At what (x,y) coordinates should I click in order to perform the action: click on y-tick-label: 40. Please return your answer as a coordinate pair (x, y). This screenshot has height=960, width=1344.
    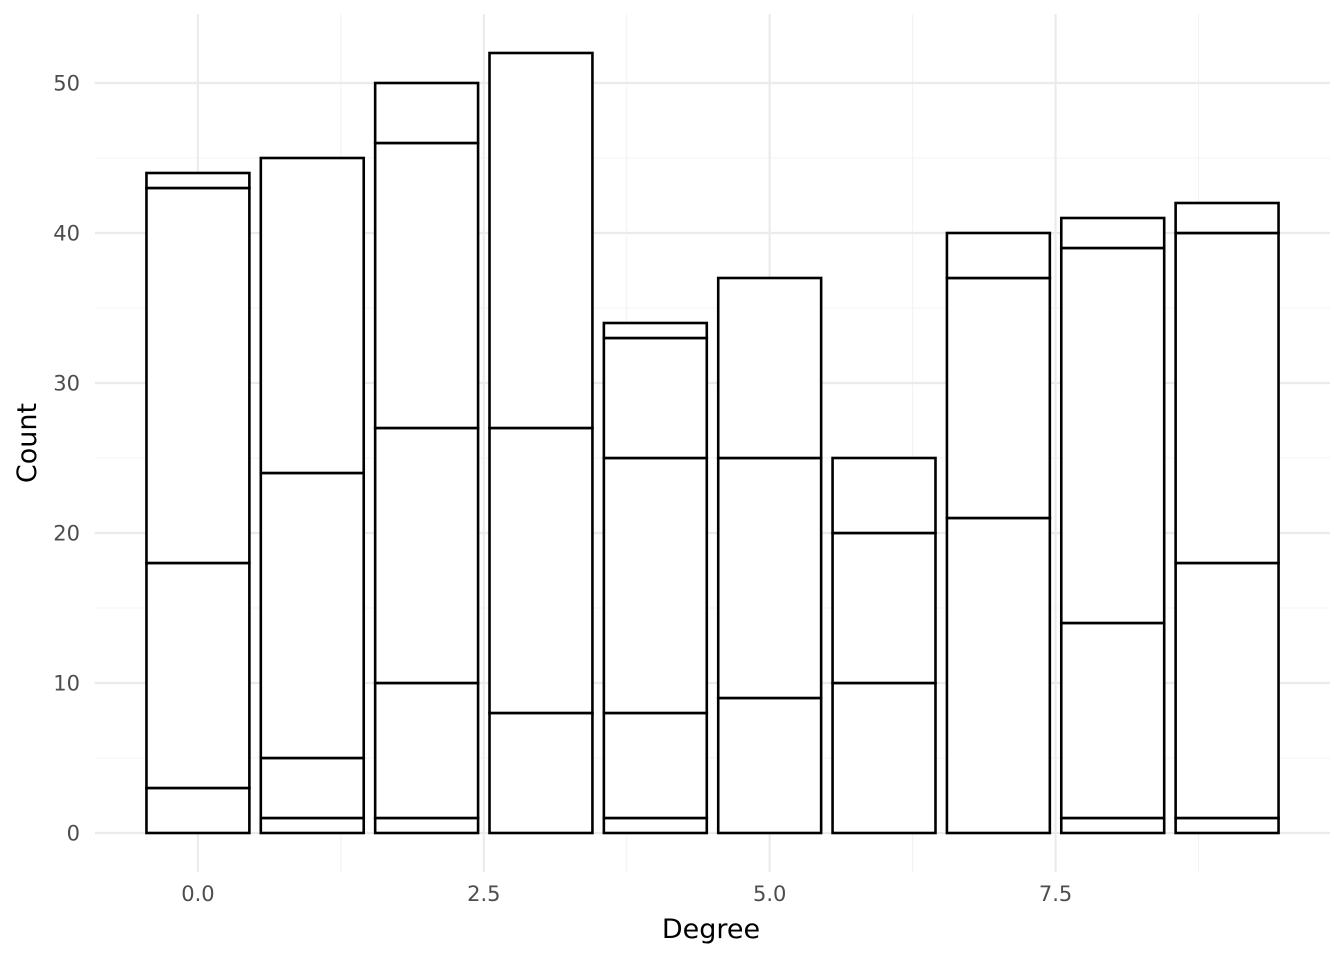
    Looking at the image, I should click on (66, 234).